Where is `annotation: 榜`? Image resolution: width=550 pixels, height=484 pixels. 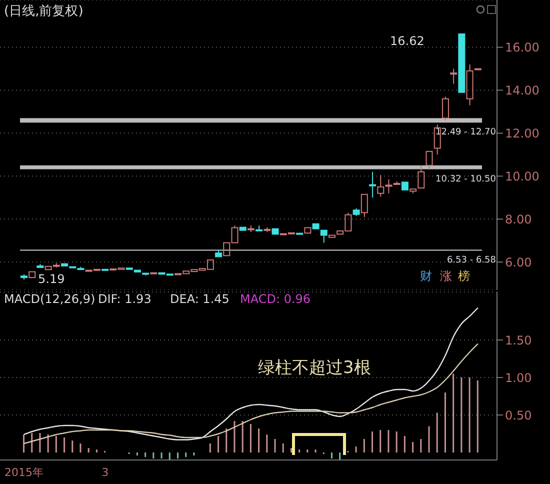 annotation: 榜 is located at coordinates (464, 276).